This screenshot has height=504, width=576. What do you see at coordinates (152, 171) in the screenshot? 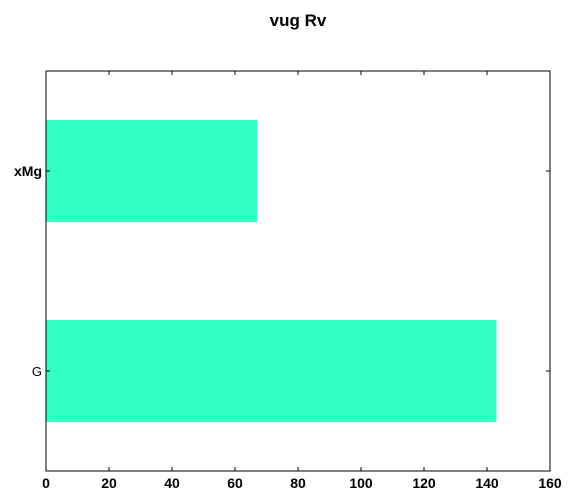
I see `bar-xMg` at bounding box center [152, 171].